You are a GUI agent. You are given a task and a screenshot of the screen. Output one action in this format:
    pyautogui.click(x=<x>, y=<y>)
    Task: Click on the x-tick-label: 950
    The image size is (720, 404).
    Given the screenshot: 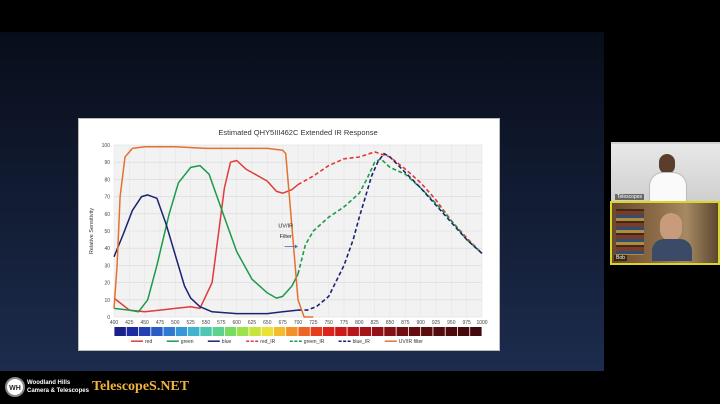 What is the action you would take?
    pyautogui.click(x=451, y=323)
    